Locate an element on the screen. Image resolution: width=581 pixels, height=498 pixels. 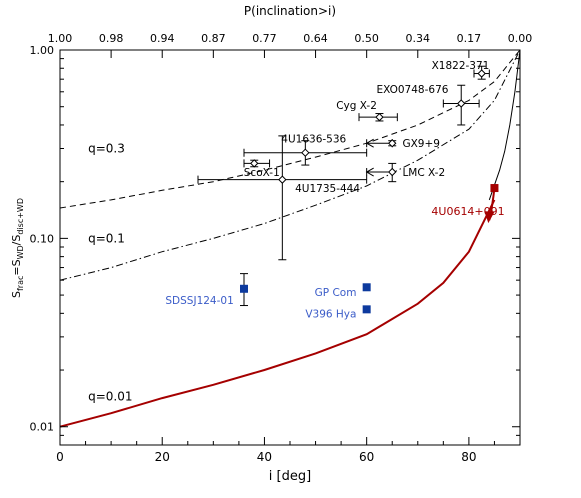
top-tick-label: 1.00 is located at coordinates (60, 38).